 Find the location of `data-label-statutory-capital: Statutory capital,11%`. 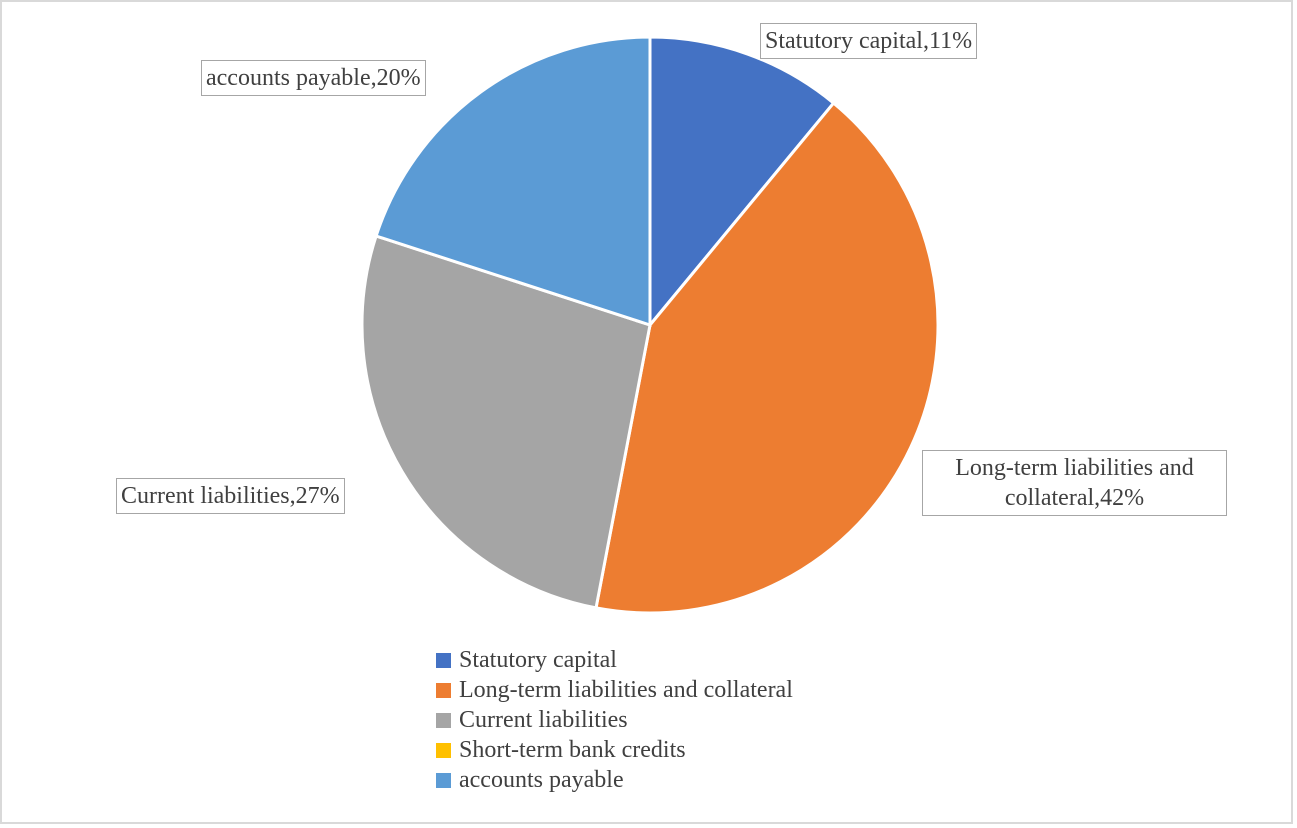

data-label-statutory-capital: Statutory capital,11% is located at coordinates (869, 41).